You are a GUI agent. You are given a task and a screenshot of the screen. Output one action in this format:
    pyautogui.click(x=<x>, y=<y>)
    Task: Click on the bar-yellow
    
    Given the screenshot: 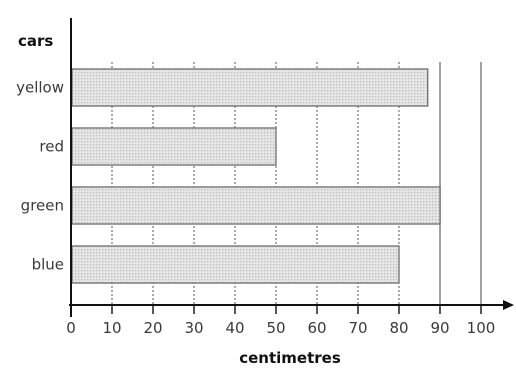 What is the action you would take?
    pyautogui.click(x=250, y=87)
    